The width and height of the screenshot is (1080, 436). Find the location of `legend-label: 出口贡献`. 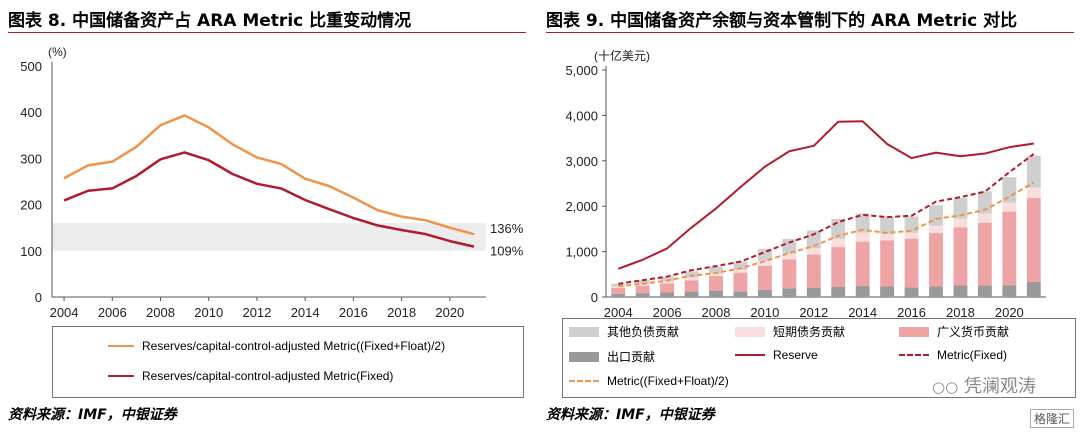

legend-label: 出口贡献 is located at coordinates (631, 357).